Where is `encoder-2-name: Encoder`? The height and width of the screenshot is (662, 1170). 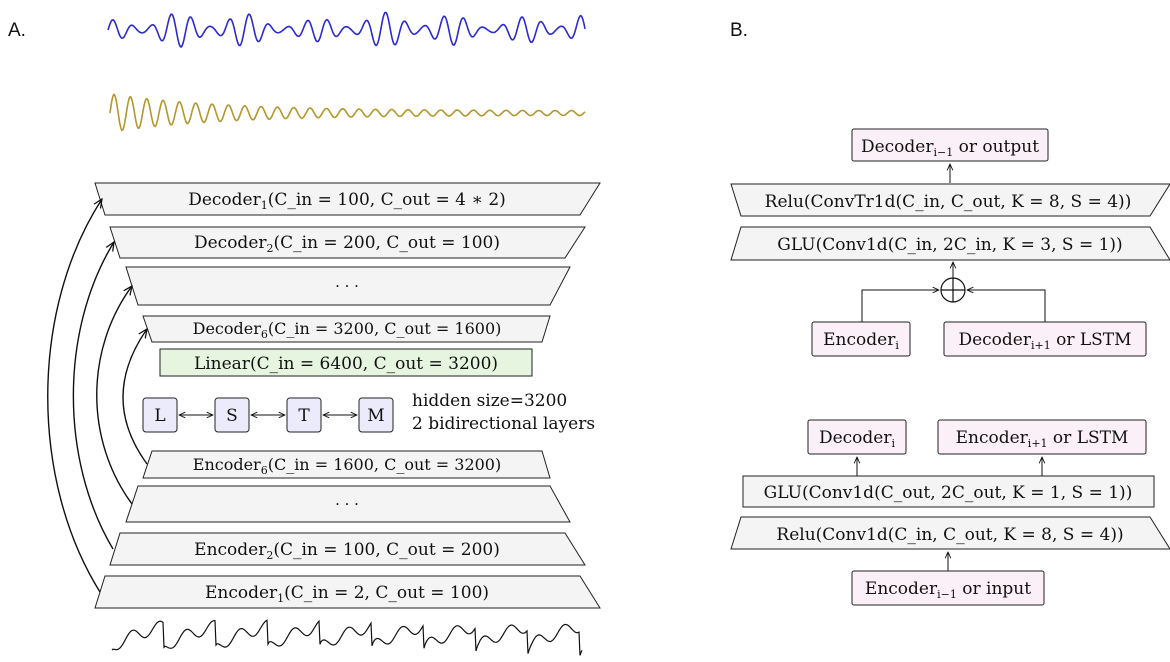
encoder-2-name: Encoder is located at coordinates (230, 550).